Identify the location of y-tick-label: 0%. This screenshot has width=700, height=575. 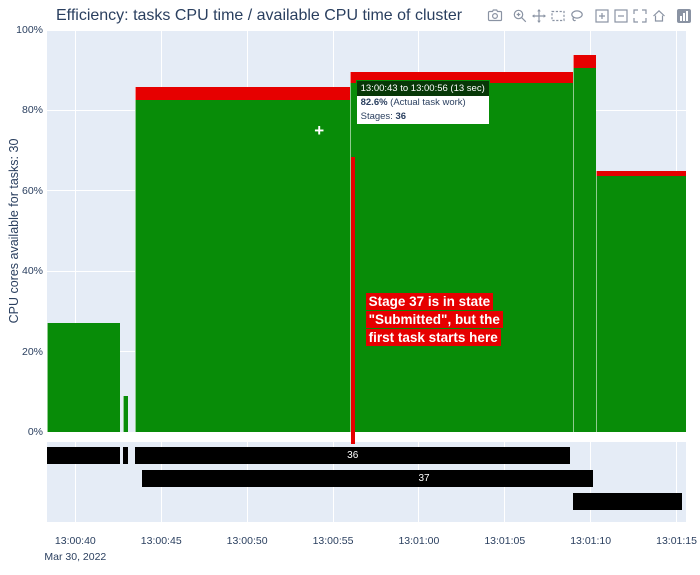
(35, 432).